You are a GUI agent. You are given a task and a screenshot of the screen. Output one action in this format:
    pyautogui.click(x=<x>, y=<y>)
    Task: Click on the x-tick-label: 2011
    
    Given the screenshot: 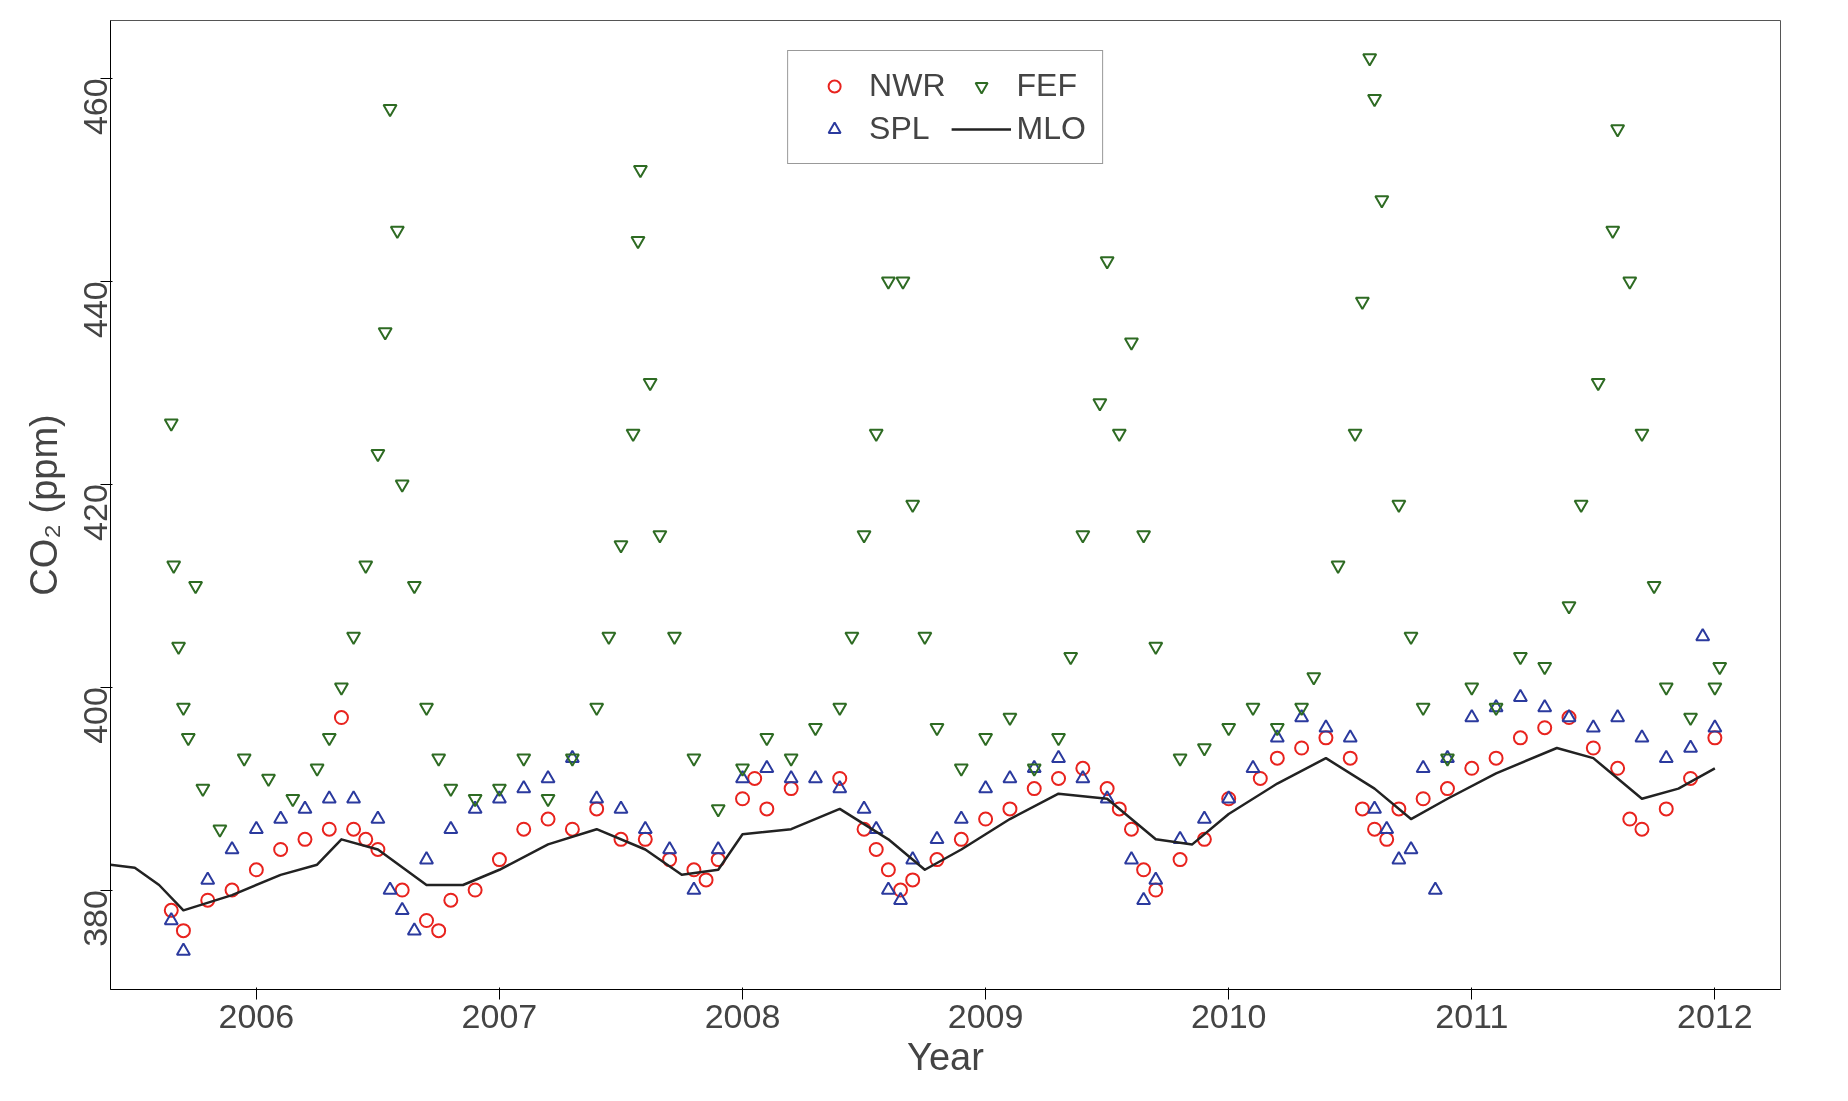 What is the action you would take?
    pyautogui.click(x=1472, y=1015)
    